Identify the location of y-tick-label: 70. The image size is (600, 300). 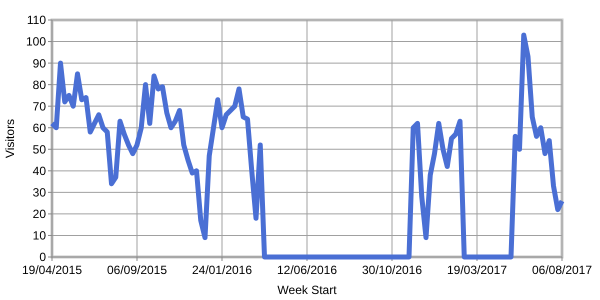
(39, 106).